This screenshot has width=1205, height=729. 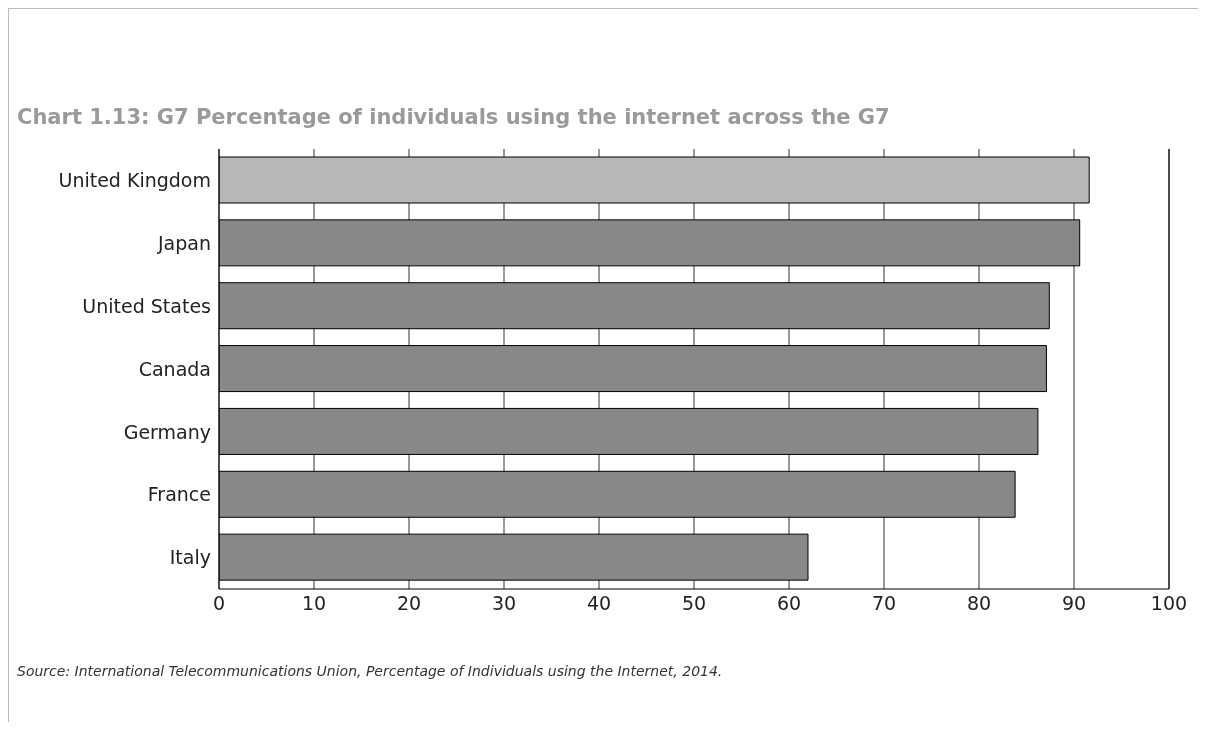 What do you see at coordinates (453, 117) in the screenshot?
I see `chart-title: Chart 1.13: G7 Percentage of individuals using the internet across the G7` at bounding box center [453, 117].